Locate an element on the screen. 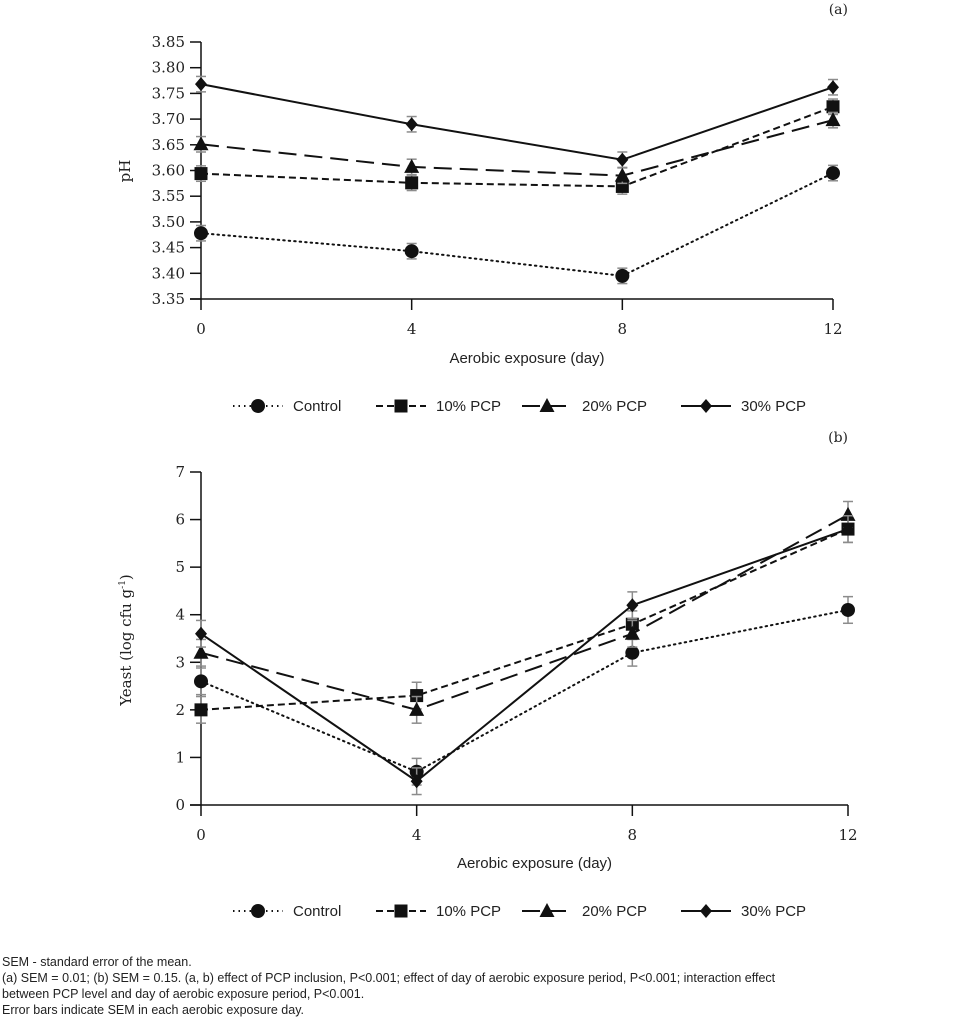 This screenshot has height=1024, width=977. y-tick-label: 3.55 is located at coordinates (168, 196).